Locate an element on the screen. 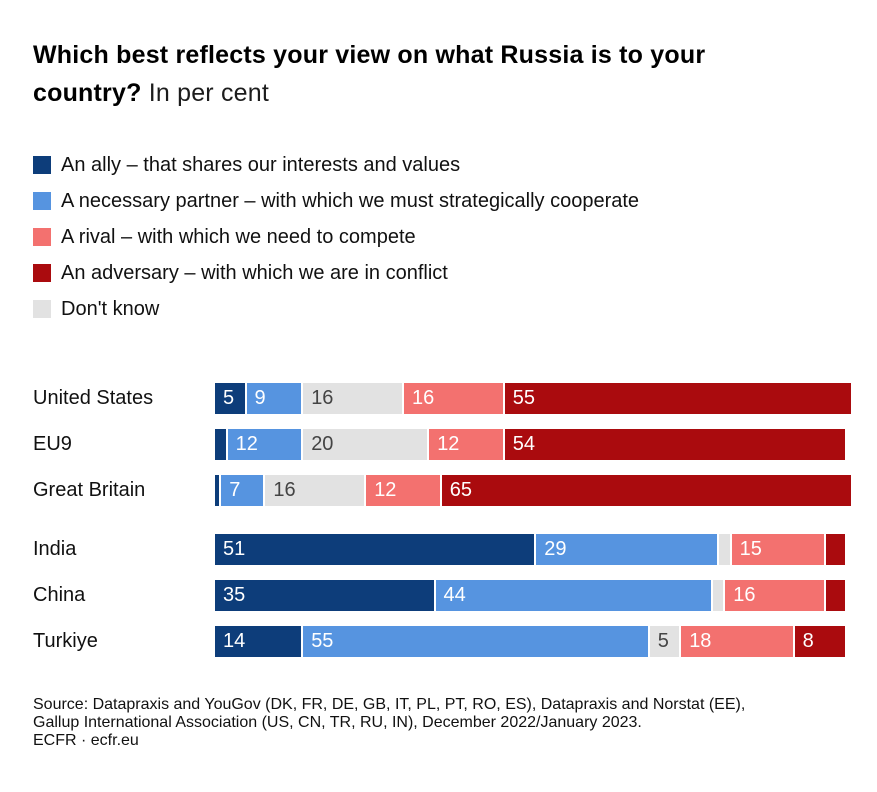 The height and width of the screenshot is (792, 877). bar-segment-adversary: 55 is located at coordinates (678, 398).